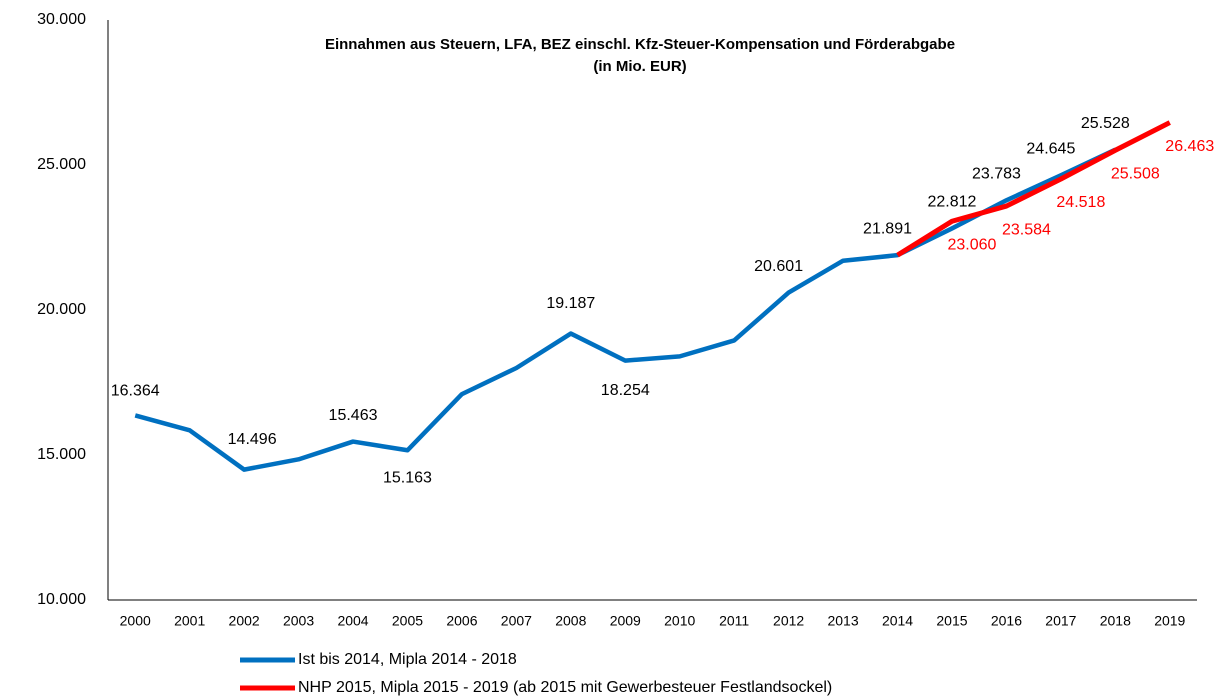 The width and height of the screenshot is (1215, 700). What do you see at coordinates (1026, 229) in the screenshot?
I see `data-label: 23.584` at bounding box center [1026, 229].